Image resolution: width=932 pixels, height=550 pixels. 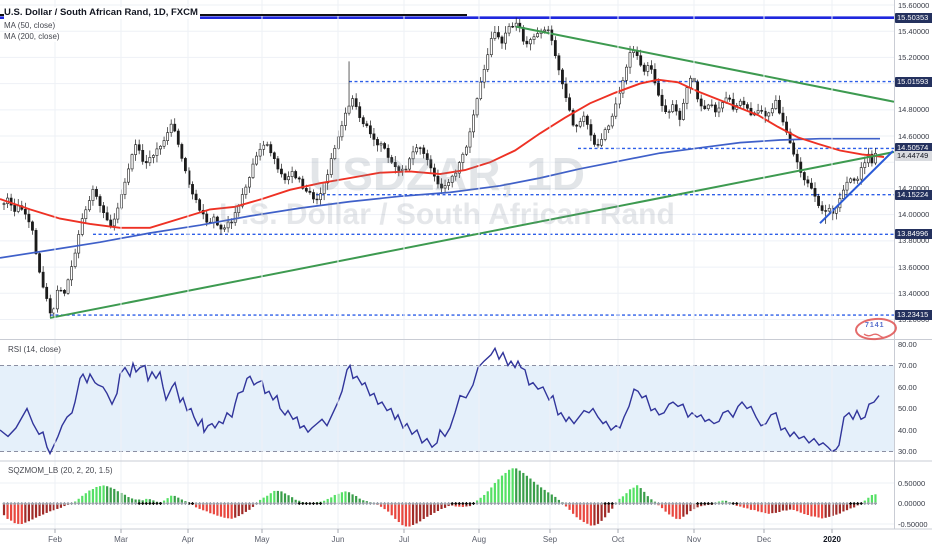 What do you see at coordinates (913, 156) in the screenshot?
I see `last-price-tag: 14.44749` at bounding box center [913, 156].